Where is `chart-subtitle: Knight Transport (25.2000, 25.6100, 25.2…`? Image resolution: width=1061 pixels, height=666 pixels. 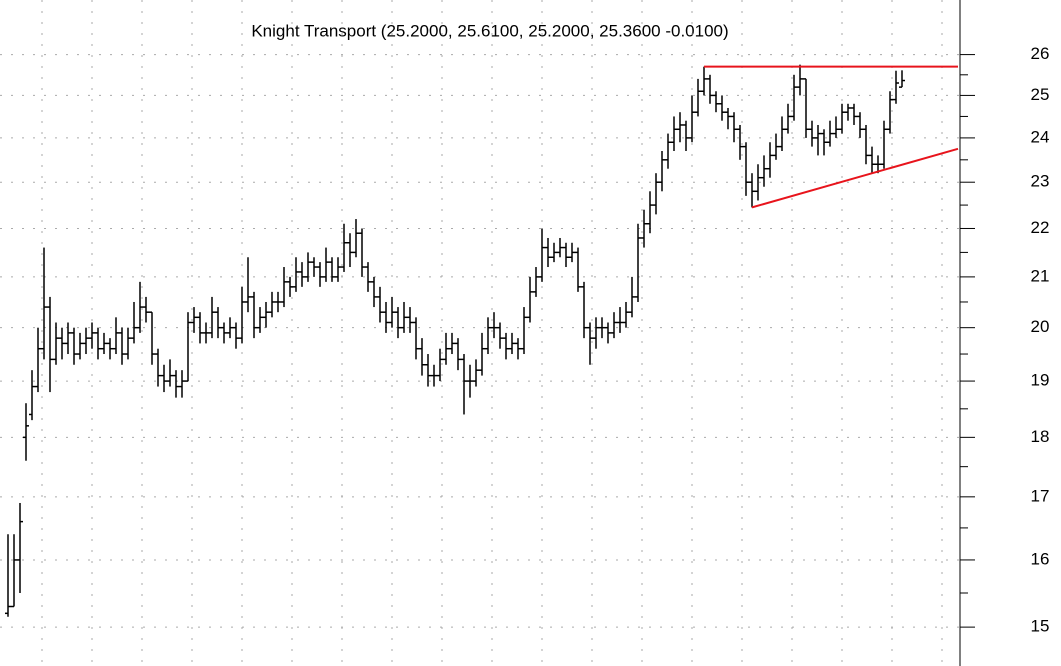
chart-subtitle: Knight Transport (25.2000, 25.6100, 25.2… is located at coordinates (489, 30).